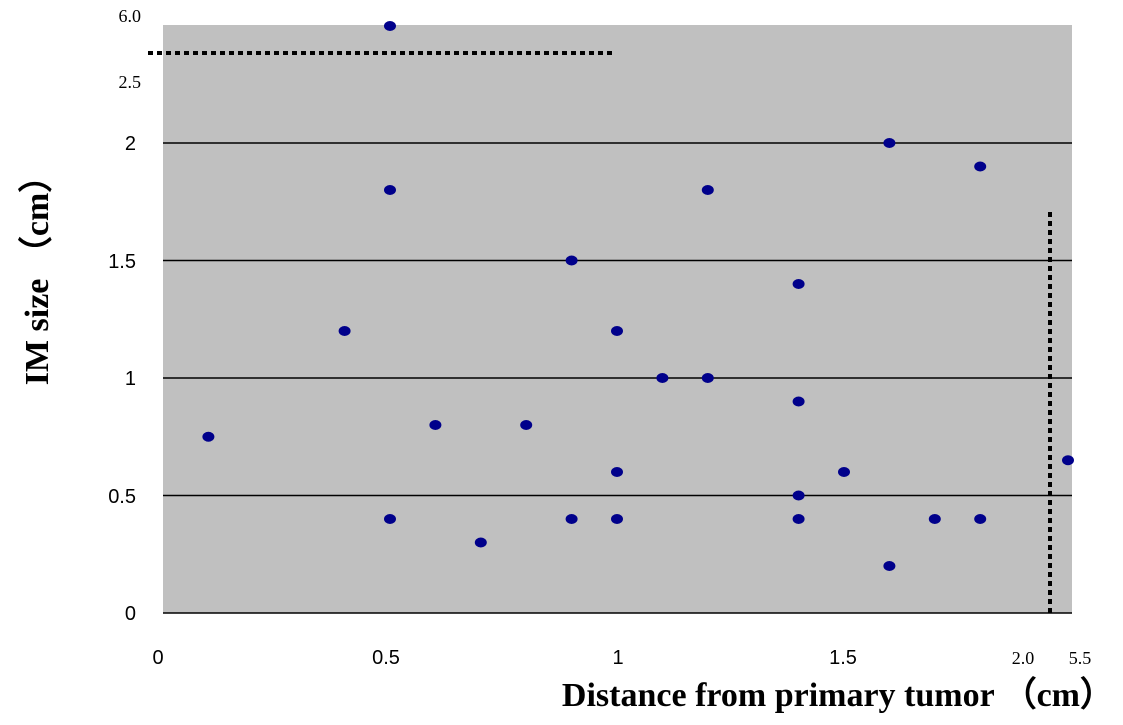 The height and width of the screenshot is (725, 1123). Describe the element at coordinates (130, 16) in the screenshot. I see `y-tick-label: 6.0` at that location.